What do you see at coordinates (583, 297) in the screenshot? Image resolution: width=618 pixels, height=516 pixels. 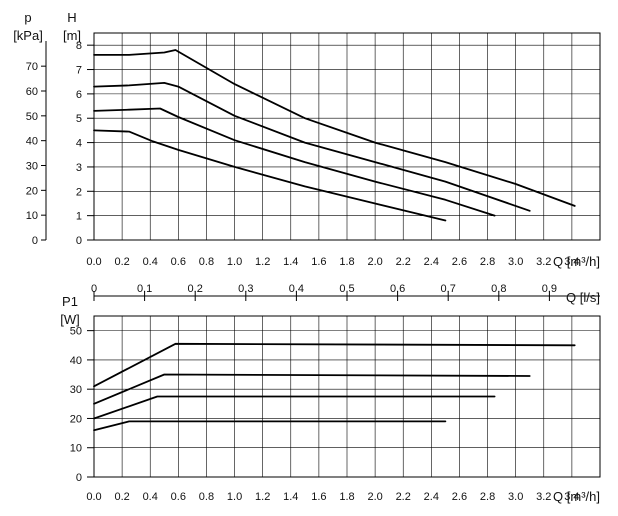 I see `ls-axis-label: Q [l/s]` at bounding box center [583, 297].